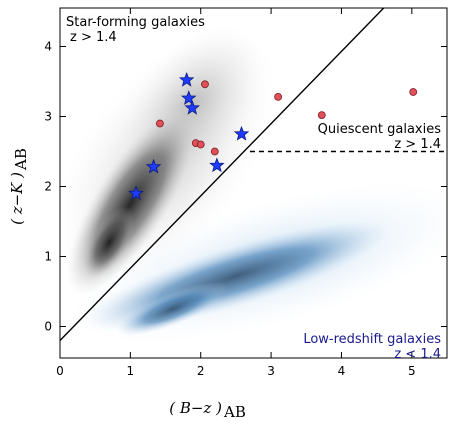 This screenshot has width=457, height=424. I want to click on y-tick-label: 2, so click(48, 187).